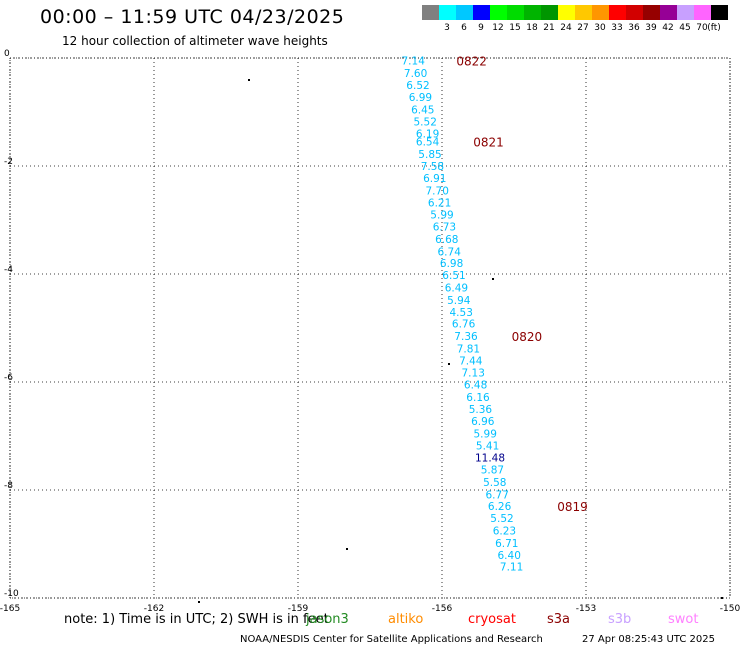 The image size is (740, 650). What do you see at coordinates (500, 507) in the screenshot?
I see `wave-height-value: 6.26` at bounding box center [500, 507].